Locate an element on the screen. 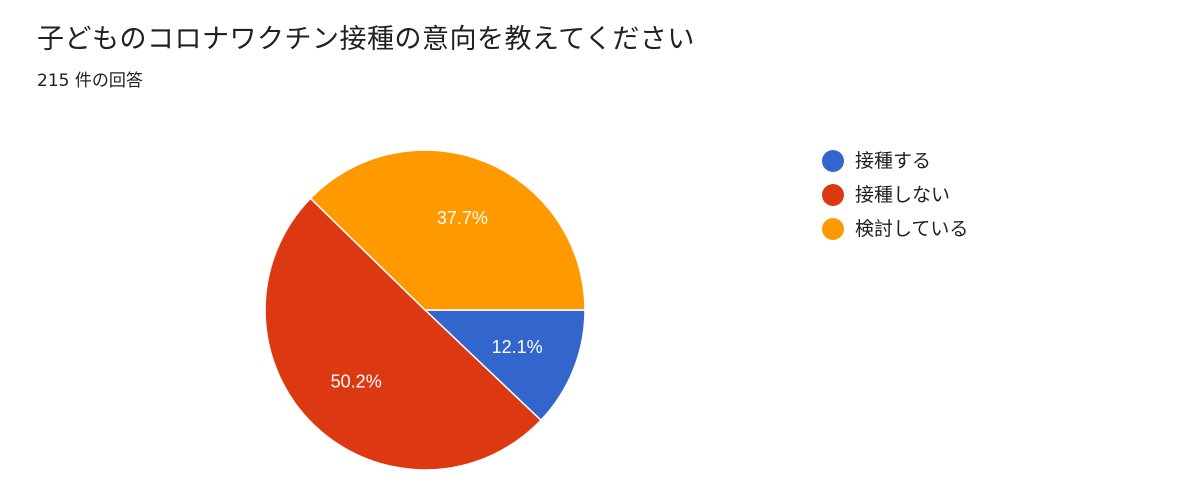  legend-swatch-considering is located at coordinates (833, 229).